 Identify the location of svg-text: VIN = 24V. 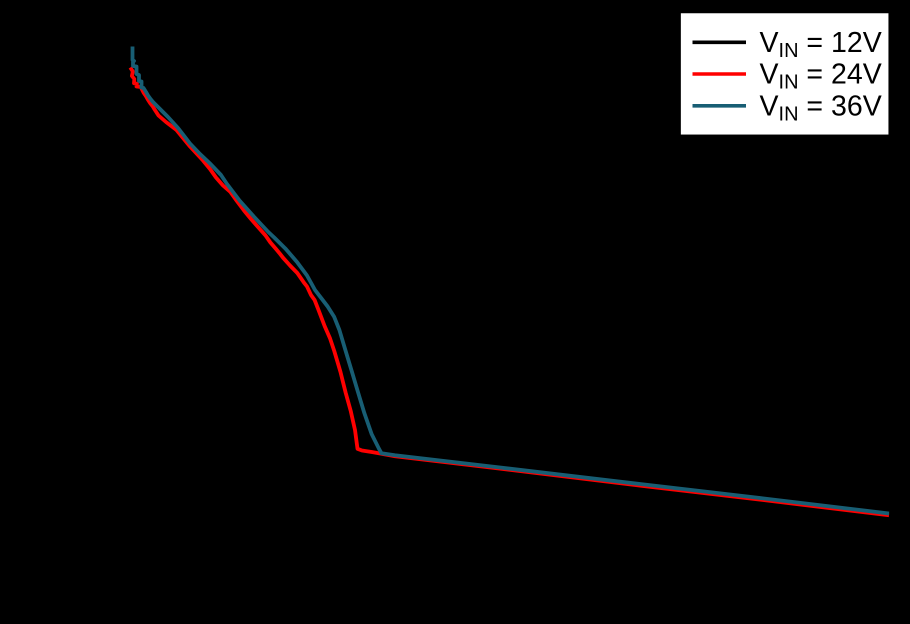
(821, 76).